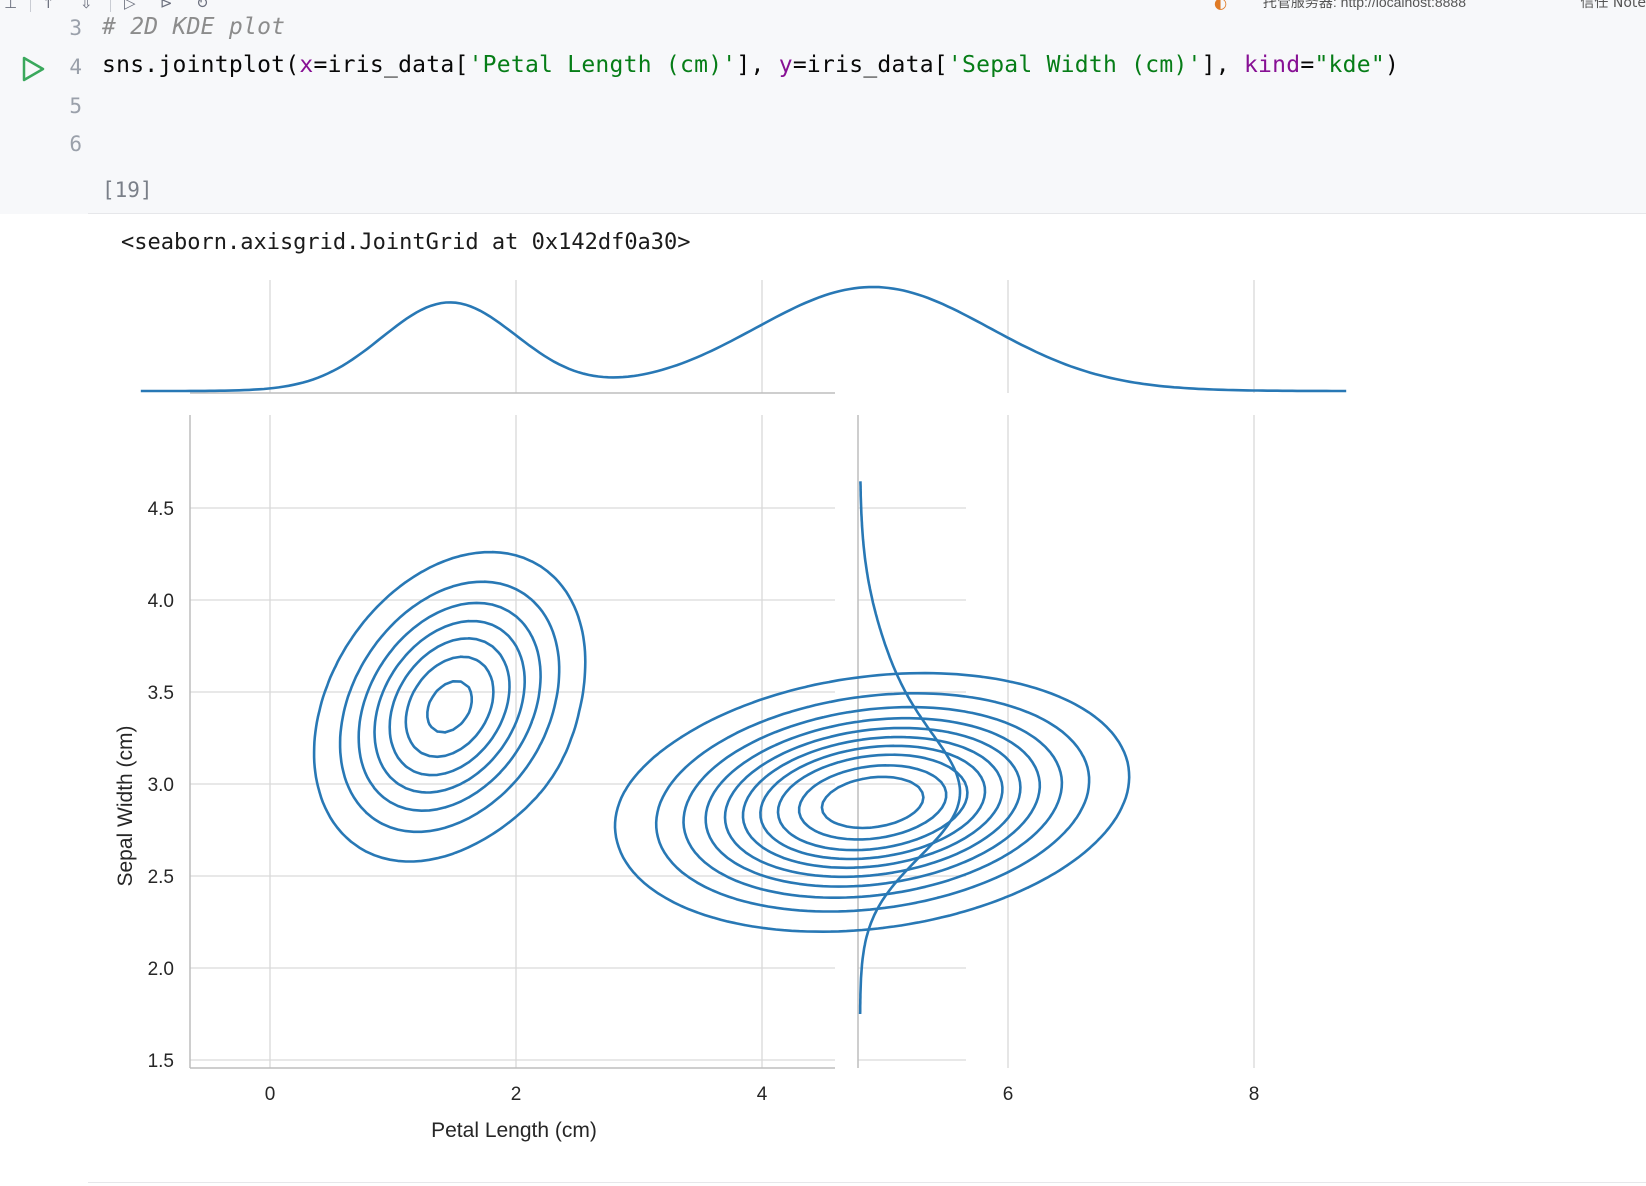 This screenshot has width=1646, height=1186. I want to click on arrow-up-icon: ⊥, so click(11, 6).